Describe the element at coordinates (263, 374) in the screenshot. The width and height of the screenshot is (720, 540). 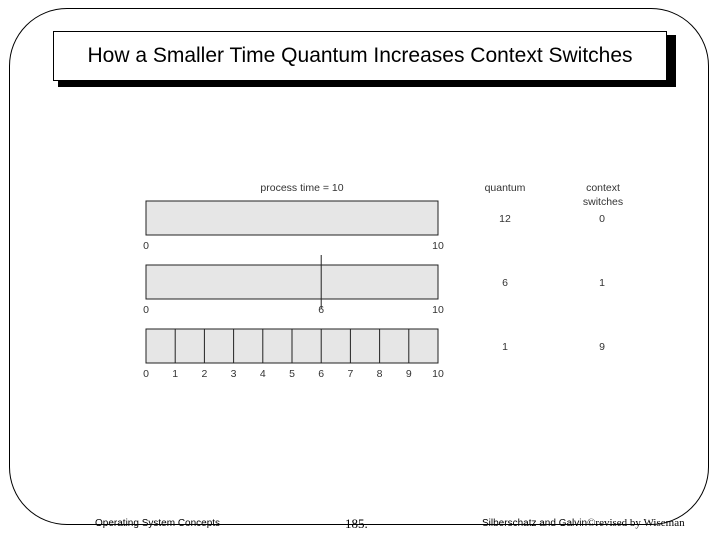
I see `tick-label: 4` at that location.